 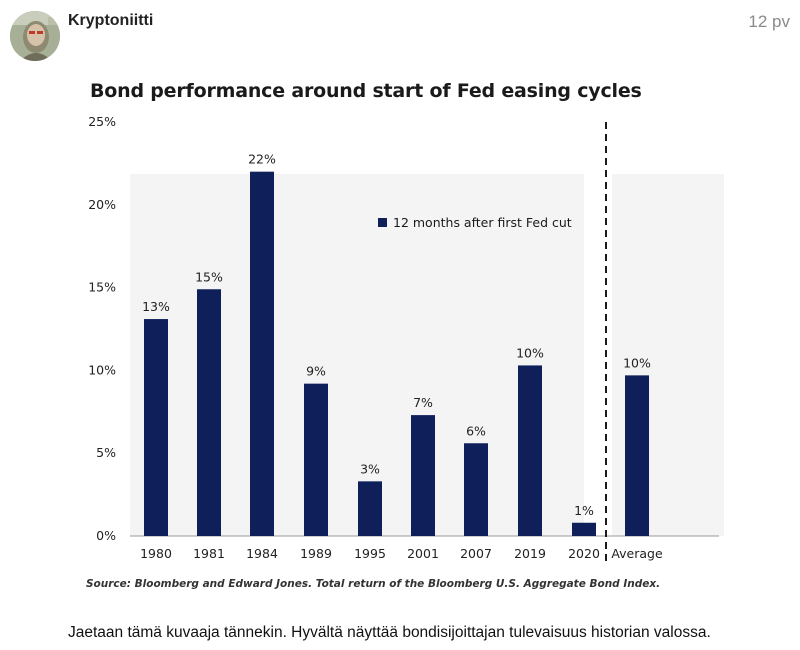 I want to click on banknote-portrait-icon, so click(x=35, y=36).